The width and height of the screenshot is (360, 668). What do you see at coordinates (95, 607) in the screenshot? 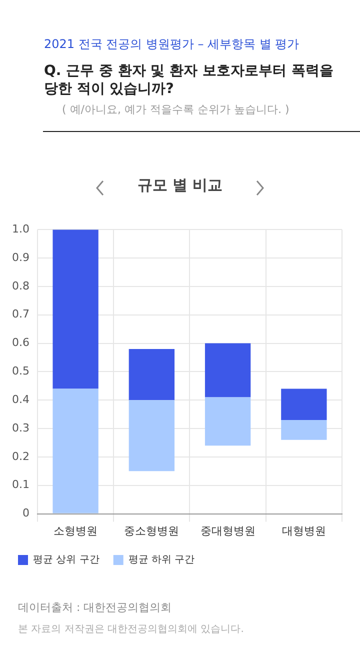
I see `text: 데이터출처 : 대한전공의협의회` at bounding box center [95, 607].